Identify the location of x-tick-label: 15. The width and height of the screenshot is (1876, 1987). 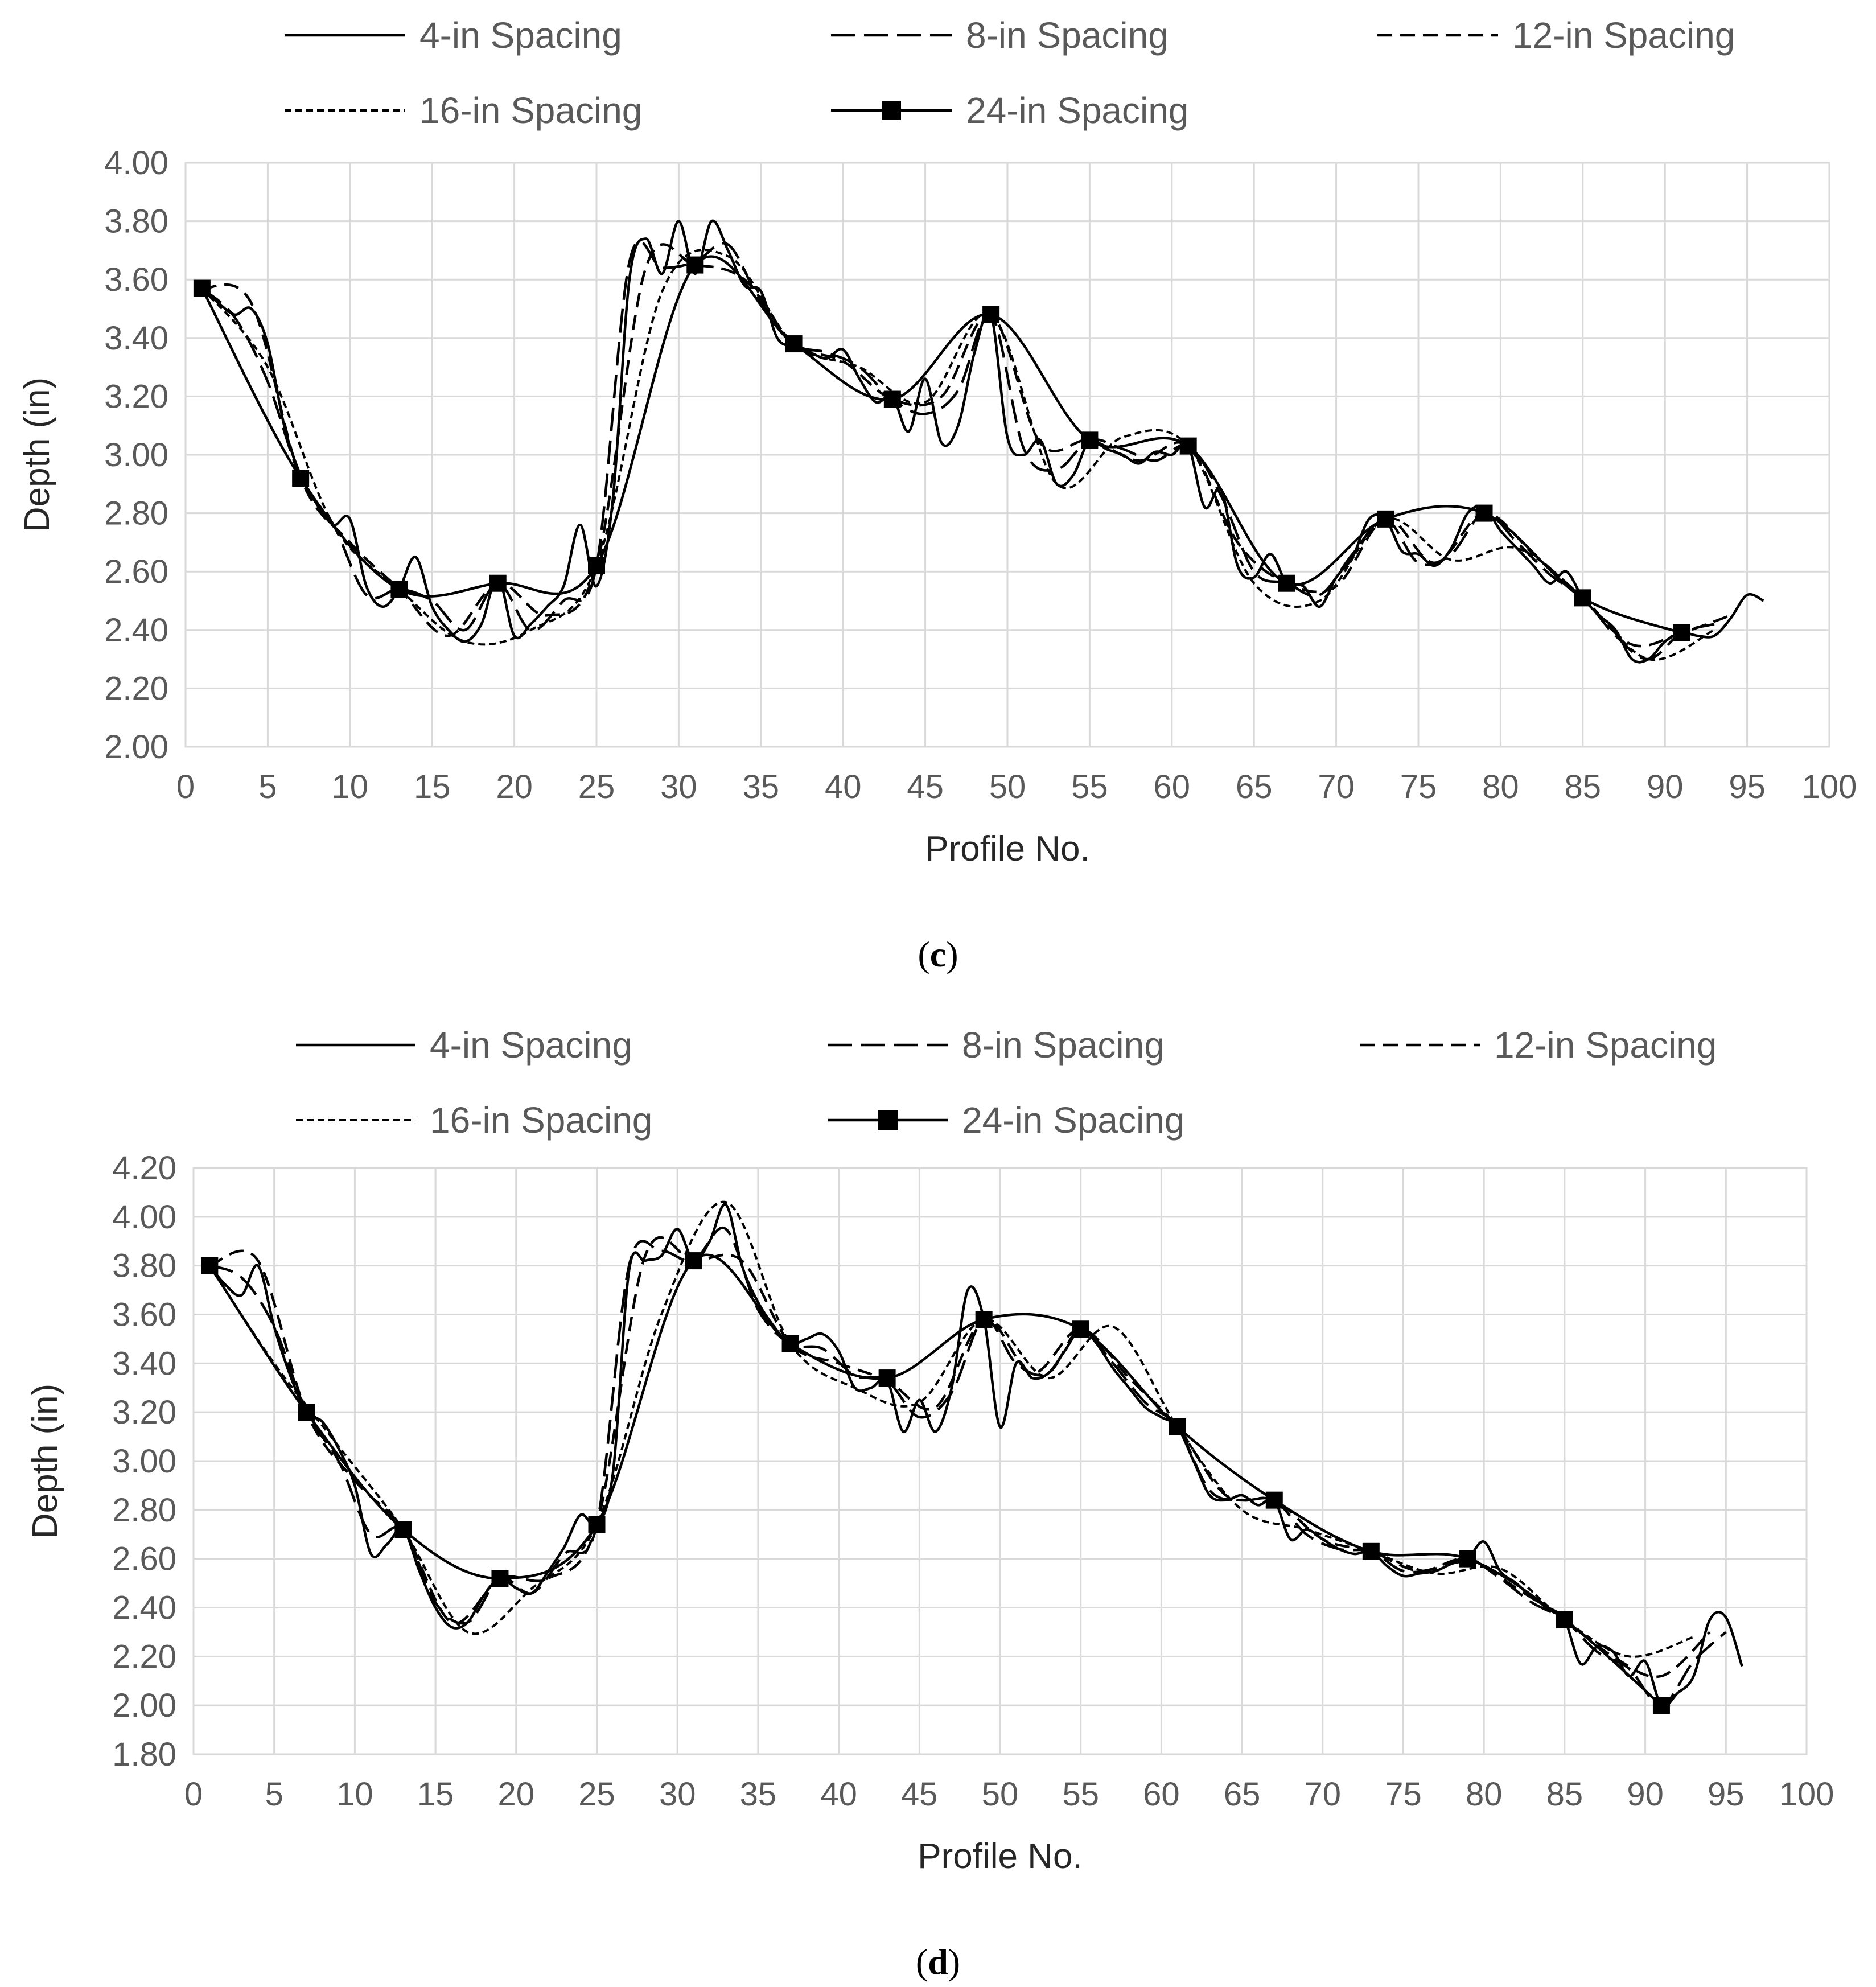
(436, 1794).